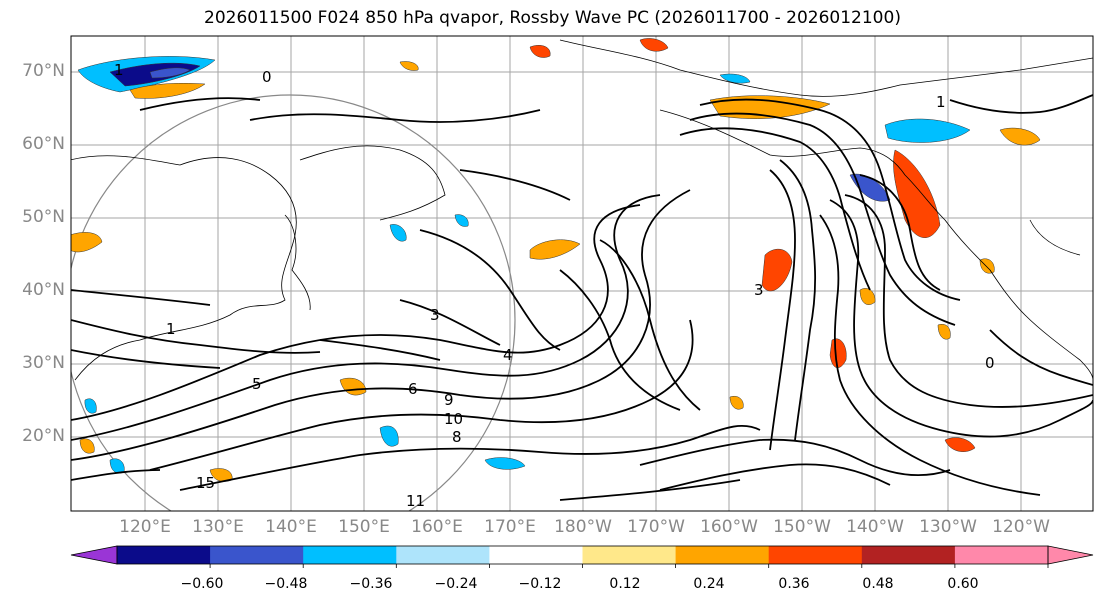  What do you see at coordinates (43, 363) in the screenshot?
I see `lat-label-30N: 30°N` at bounding box center [43, 363].